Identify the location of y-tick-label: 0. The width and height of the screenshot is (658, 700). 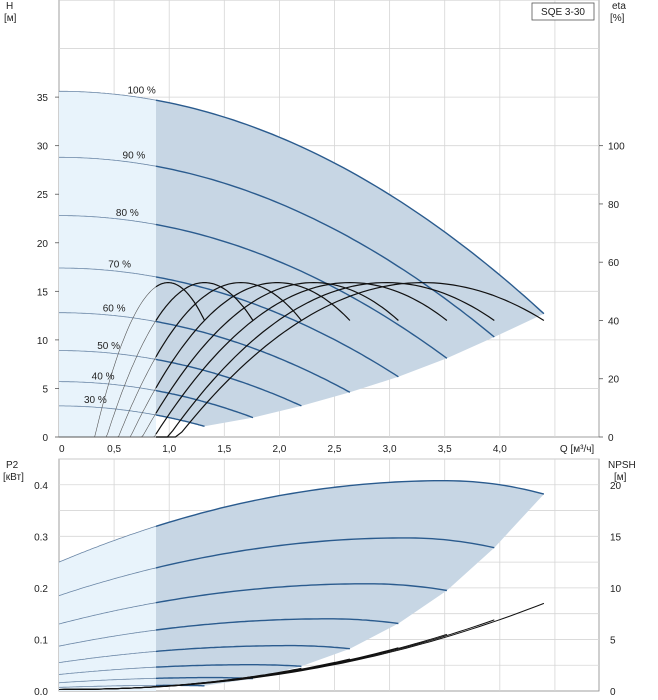
(45, 438).